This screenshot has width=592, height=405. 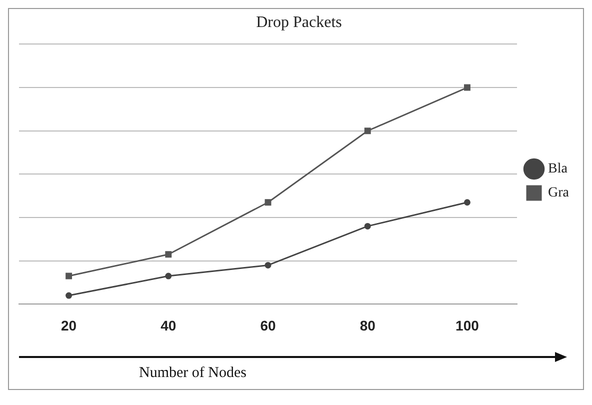 I want to click on x-tick-label: 80, so click(x=368, y=325).